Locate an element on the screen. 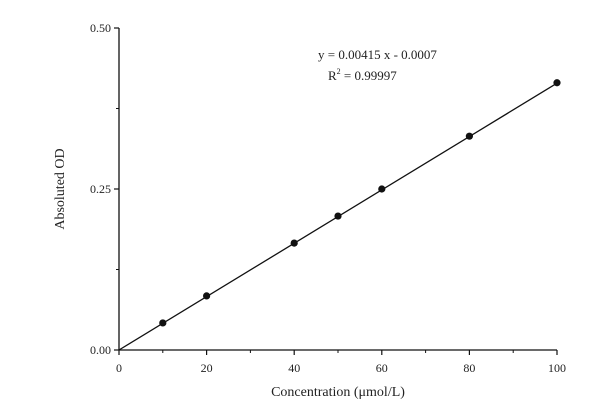  r2-sup: 2 is located at coordinates (339, 71).